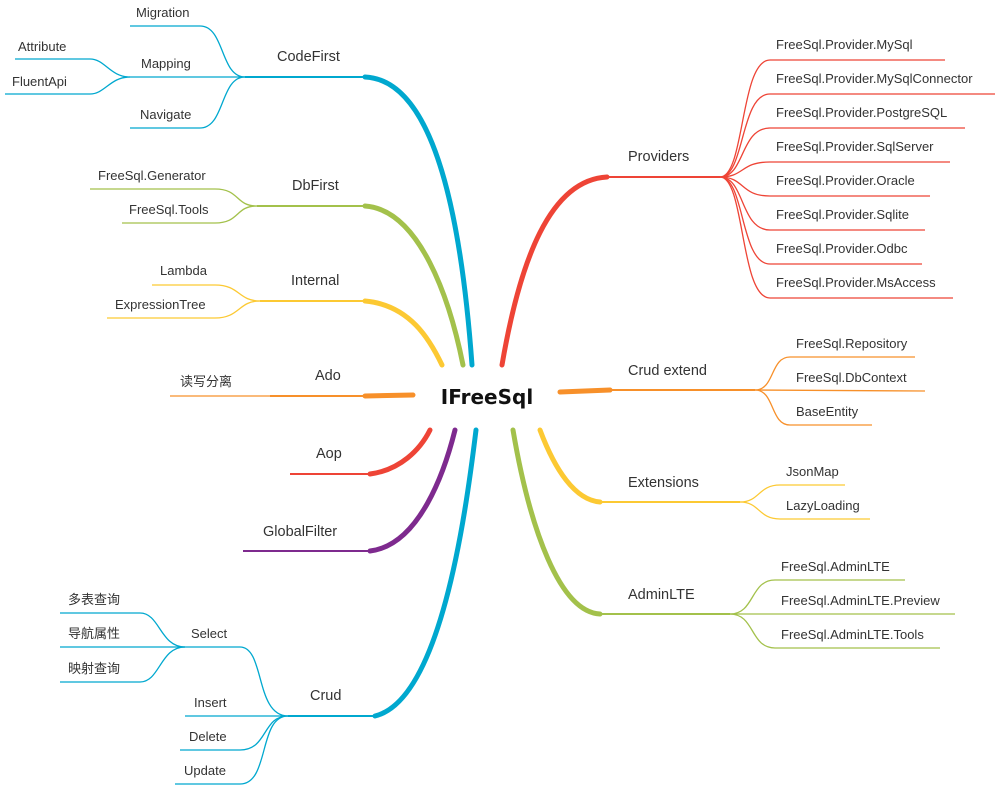 This screenshot has height=790, width=1003. I want to click on node-navigate: Navigate, so click(165, 114).